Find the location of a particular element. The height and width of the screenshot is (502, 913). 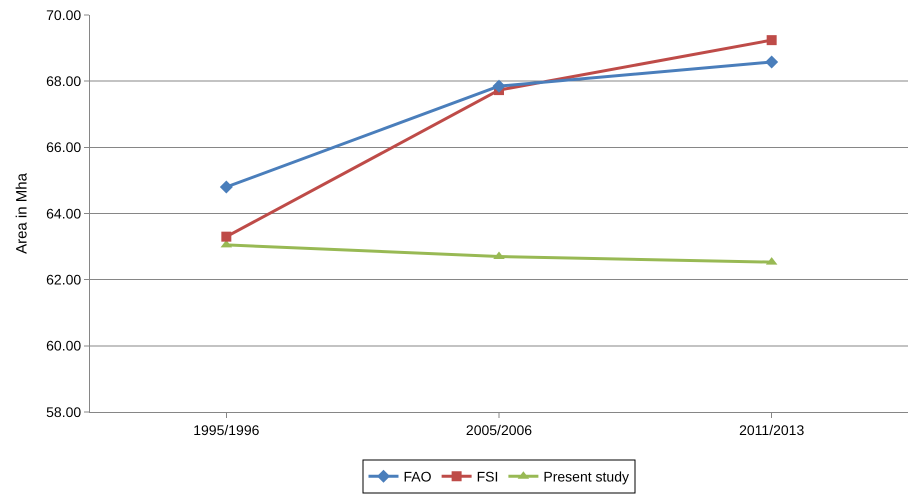

y-axis-title: Area in Mha is located at coordinates (21, 213).